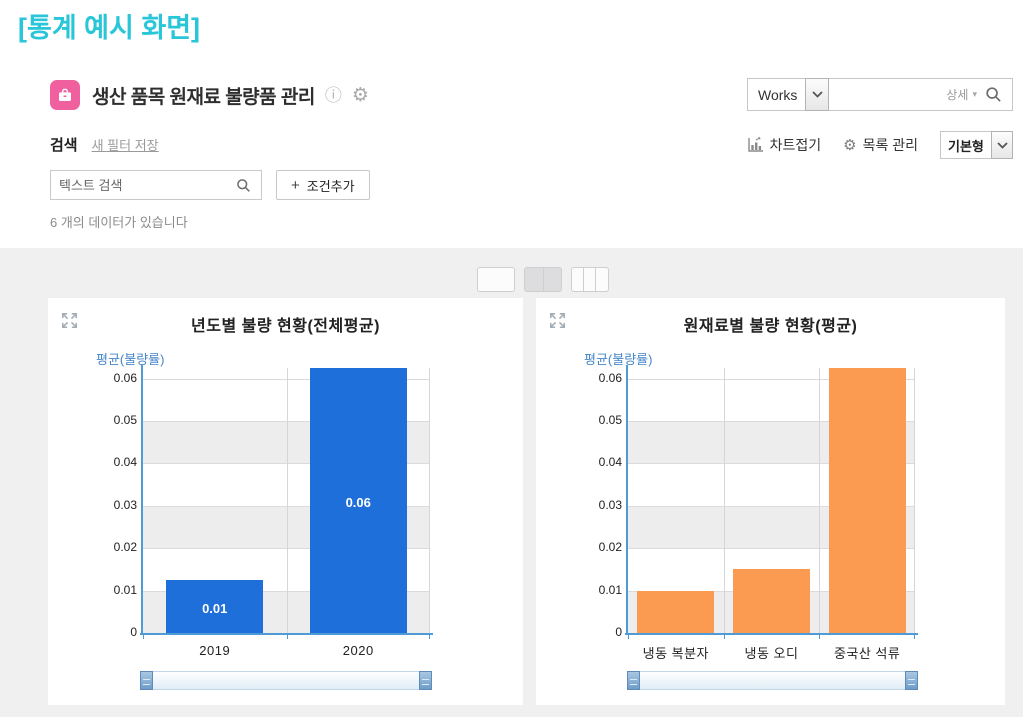 The width and height of the screenshot is (1023, 717). I want to click on x-category-label: 냉동 복분자, so click(676, 653).